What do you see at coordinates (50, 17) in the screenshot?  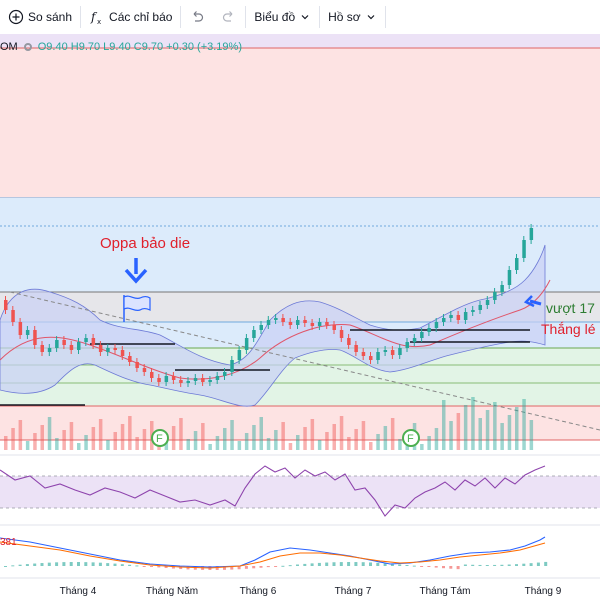 I see `compare-label: So sánh` at bounding box center [50, 17].